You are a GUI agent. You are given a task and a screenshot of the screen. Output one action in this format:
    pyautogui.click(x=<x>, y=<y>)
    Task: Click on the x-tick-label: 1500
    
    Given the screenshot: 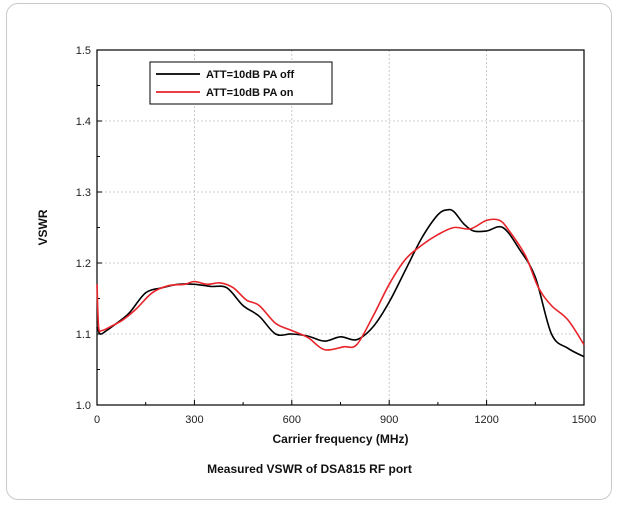 What is the action you would take?
    pyautogui.click(x=584, y=420)
    